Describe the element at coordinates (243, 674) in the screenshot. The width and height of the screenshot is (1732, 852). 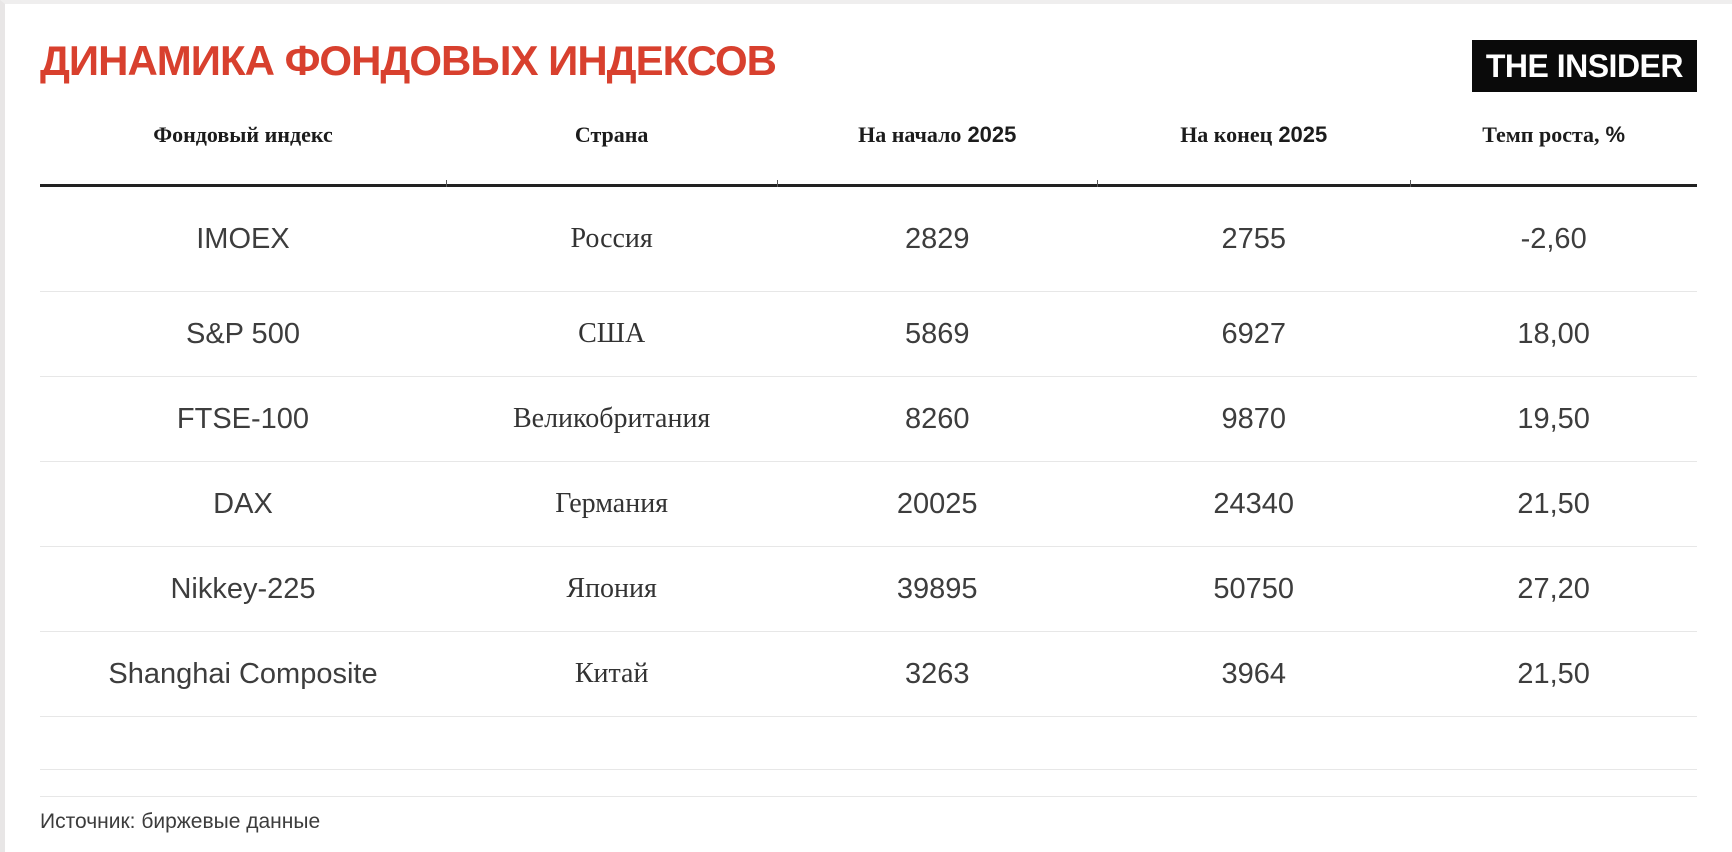
I see `cell-index: Shanghai Composite` at that location.